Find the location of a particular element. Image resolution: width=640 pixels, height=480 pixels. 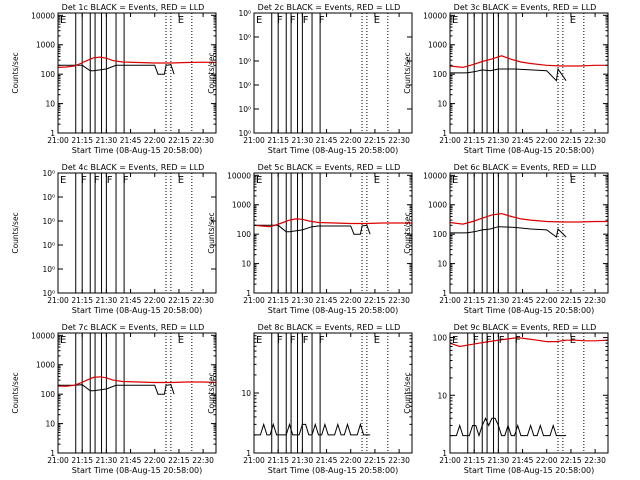

y-tick-label: 1000 is located at coordinates (437, 45).